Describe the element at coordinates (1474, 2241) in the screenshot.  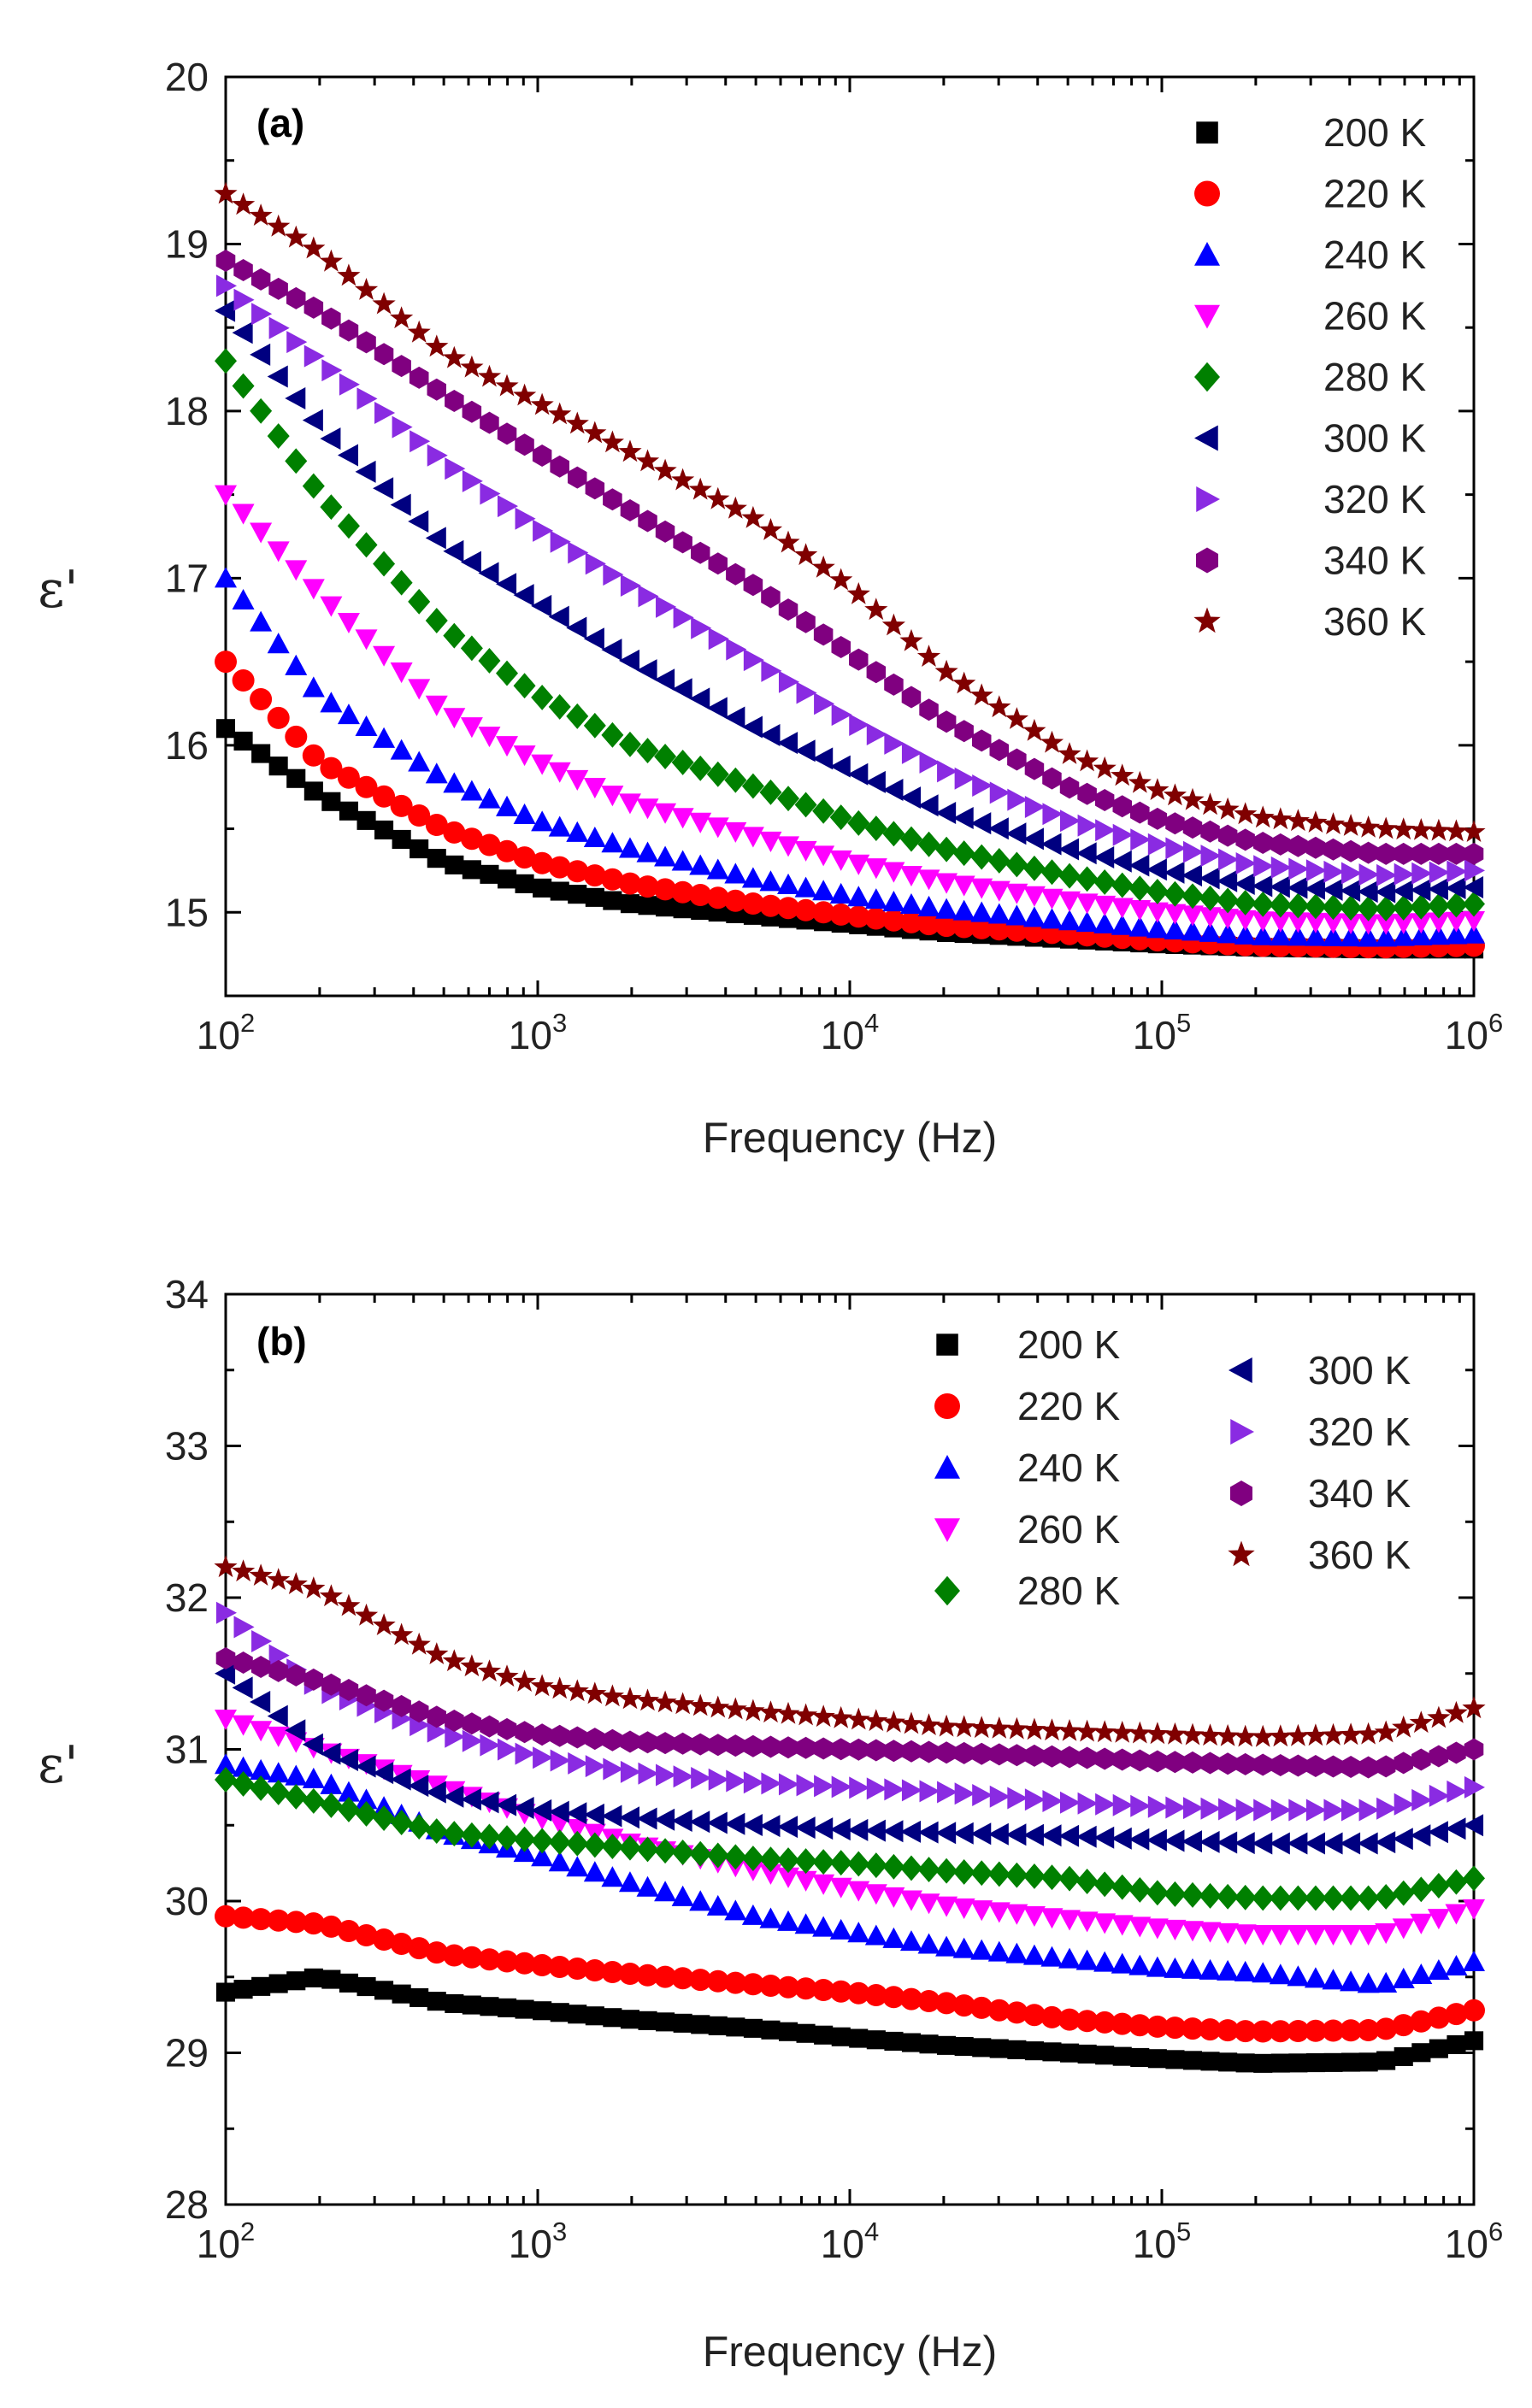
I see `x-tick-label: 106` at that location.